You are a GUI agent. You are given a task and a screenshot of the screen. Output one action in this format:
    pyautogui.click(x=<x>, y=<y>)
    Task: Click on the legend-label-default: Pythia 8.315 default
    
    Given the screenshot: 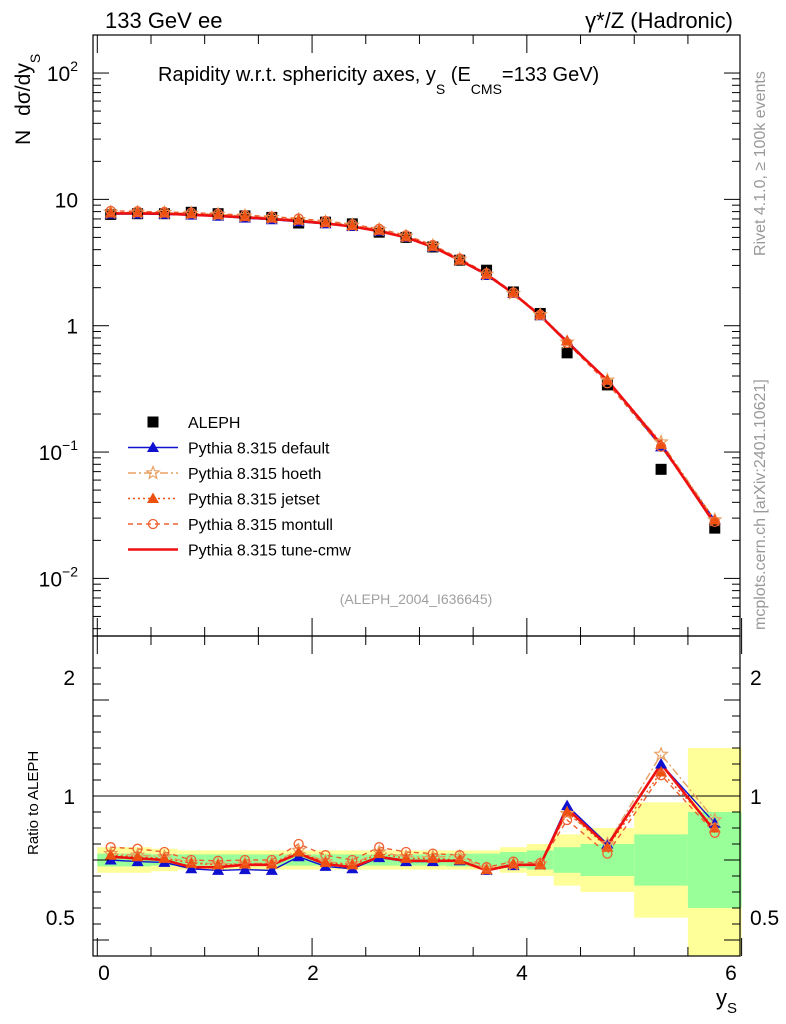 What is the action you would take?
    pyautogui.click(x=259, y=449)
    